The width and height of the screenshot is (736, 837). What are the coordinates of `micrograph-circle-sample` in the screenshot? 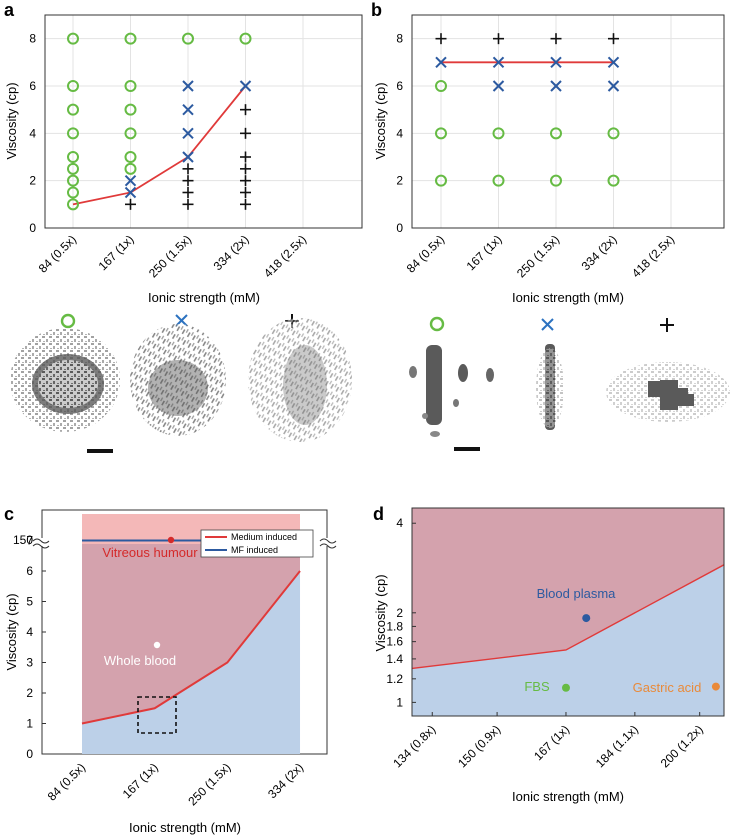 It's located at (65, 380).